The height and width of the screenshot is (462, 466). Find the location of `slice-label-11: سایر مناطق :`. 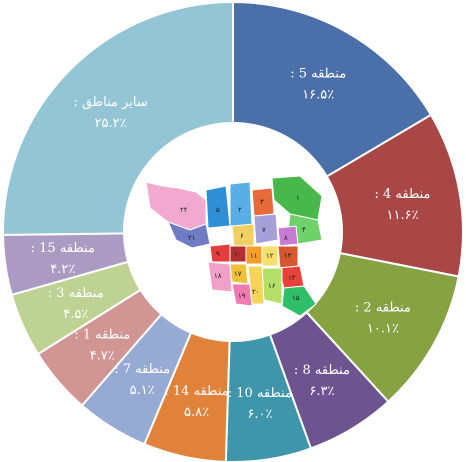

slice-label-11: سایر مناطق : is located at coordinates (110, 102).